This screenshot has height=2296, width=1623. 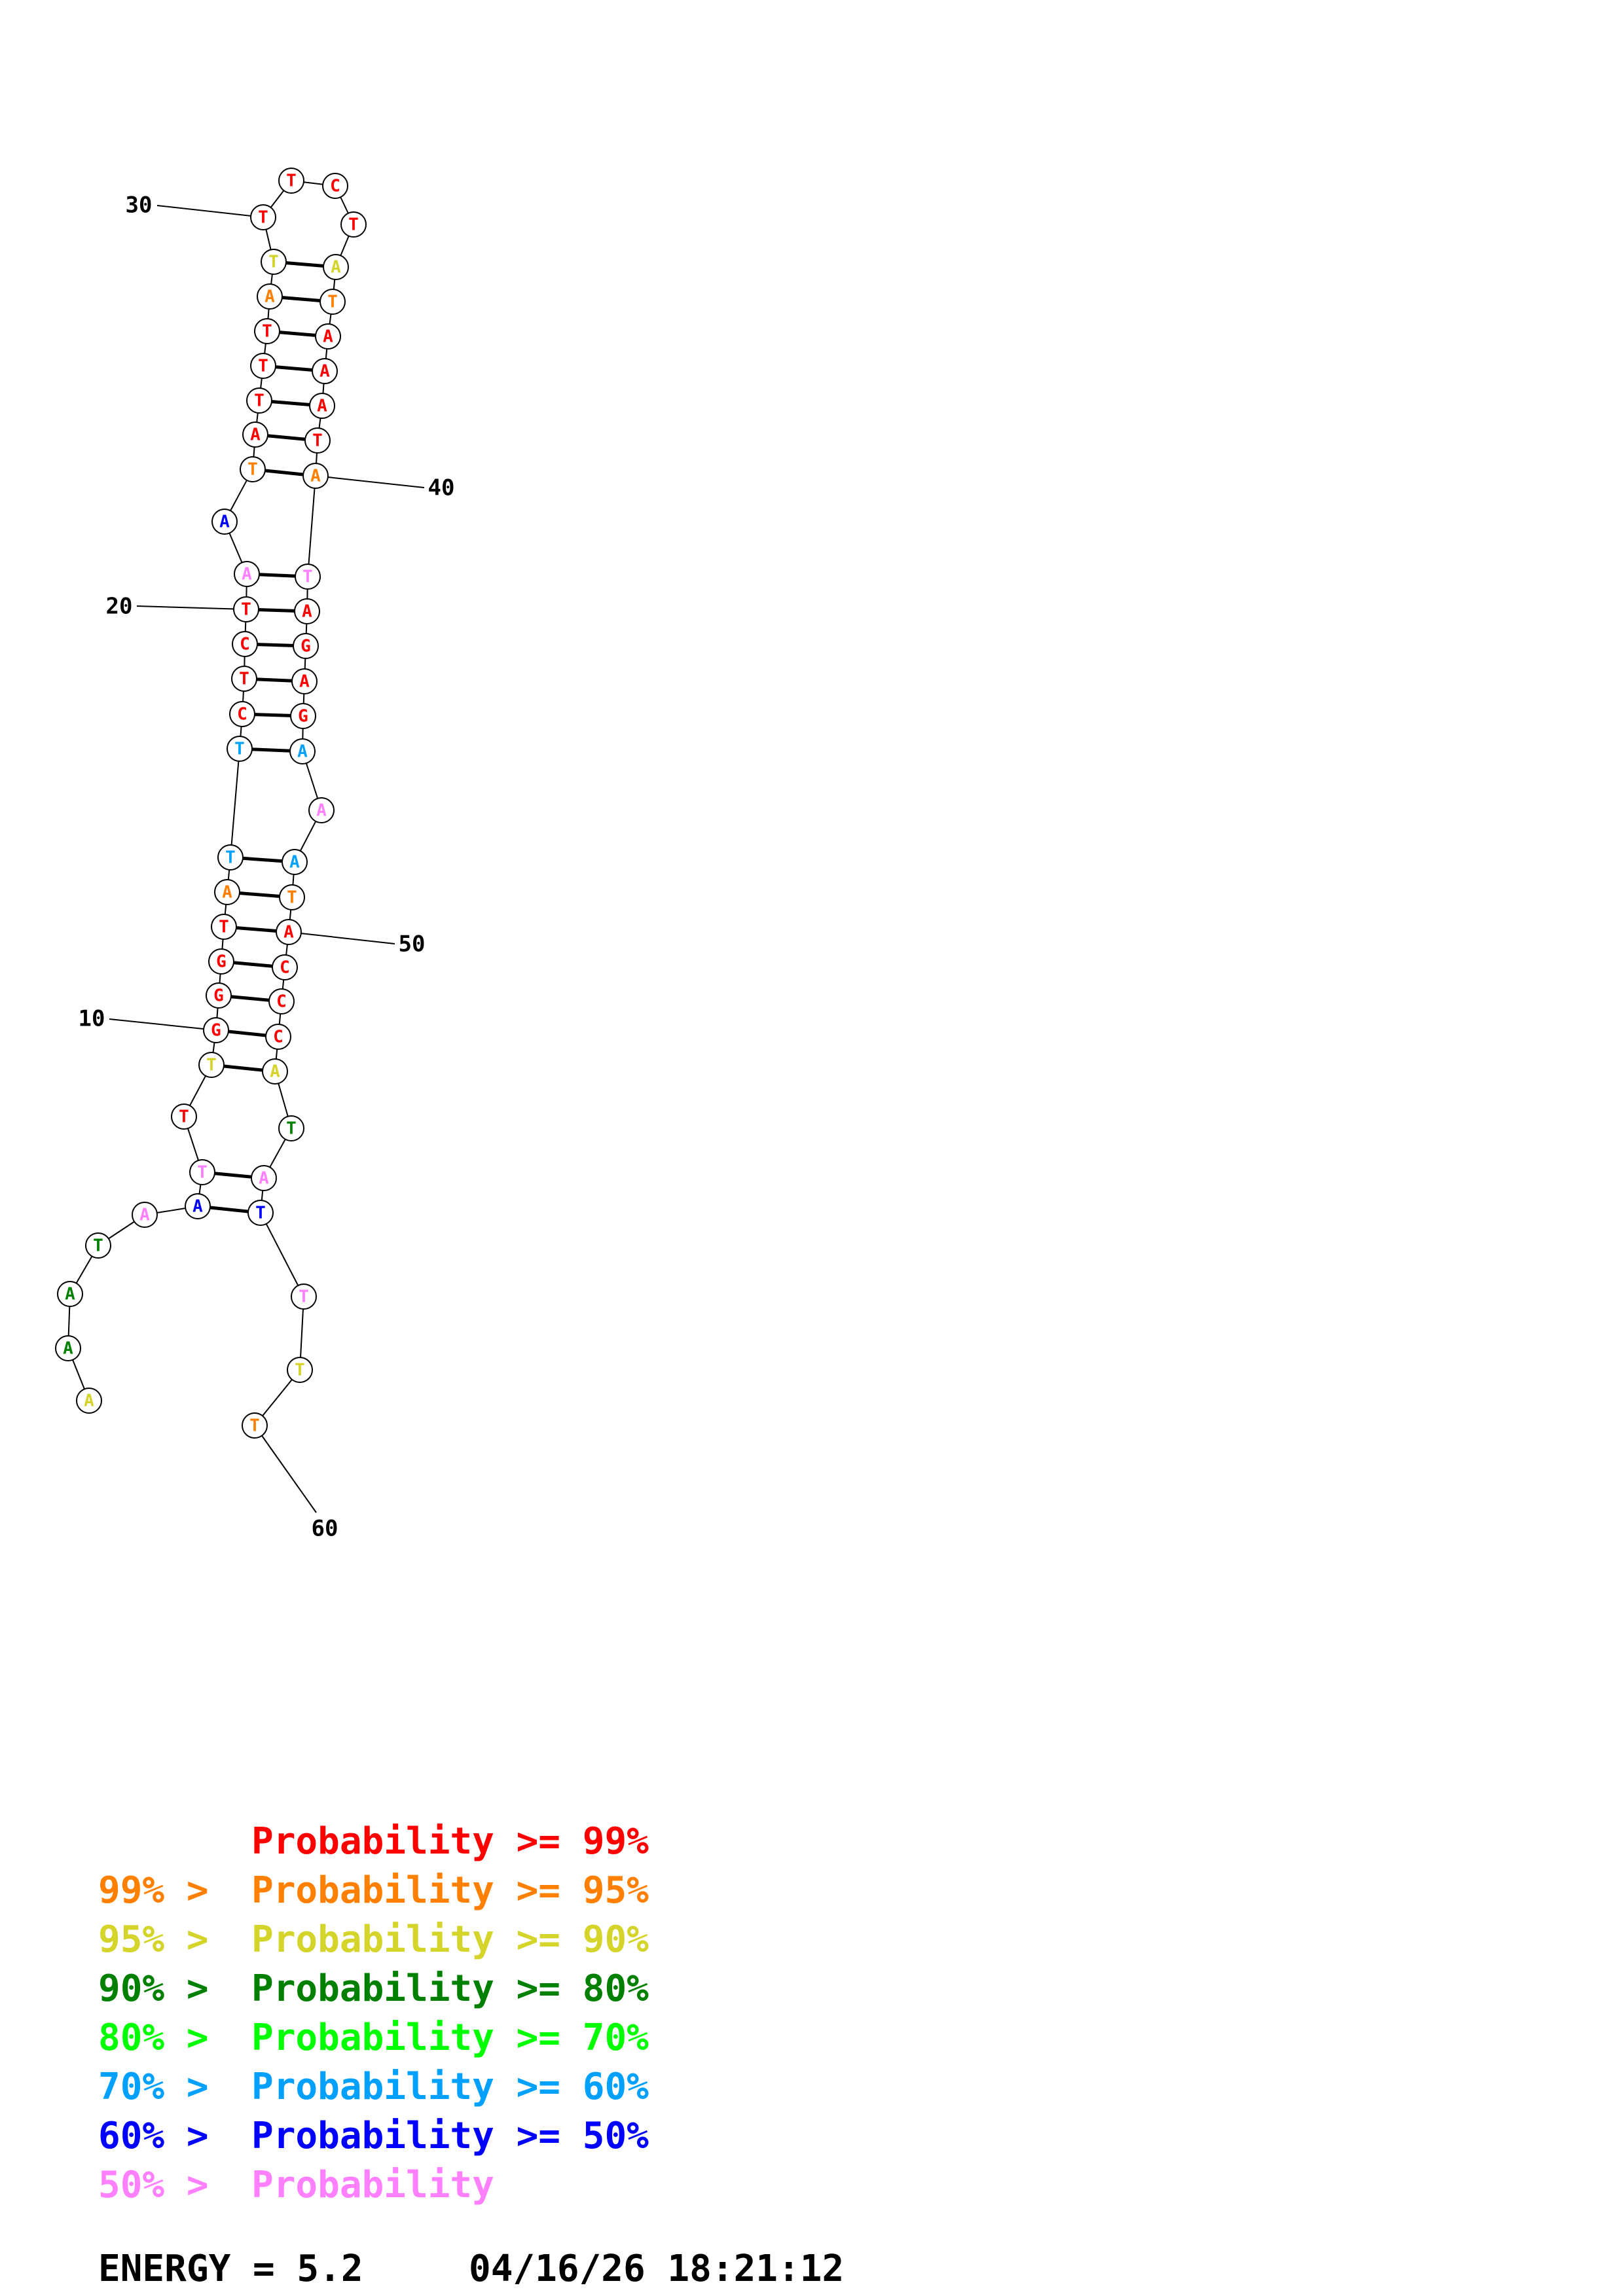 I want to click on legend-label: Probability >= 80%, so click(x=450, y=1988).